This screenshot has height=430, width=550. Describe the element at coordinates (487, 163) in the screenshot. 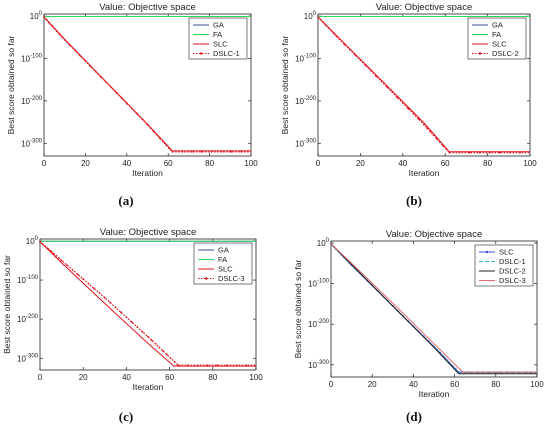

I see `x-tick-label: 80` at that location.